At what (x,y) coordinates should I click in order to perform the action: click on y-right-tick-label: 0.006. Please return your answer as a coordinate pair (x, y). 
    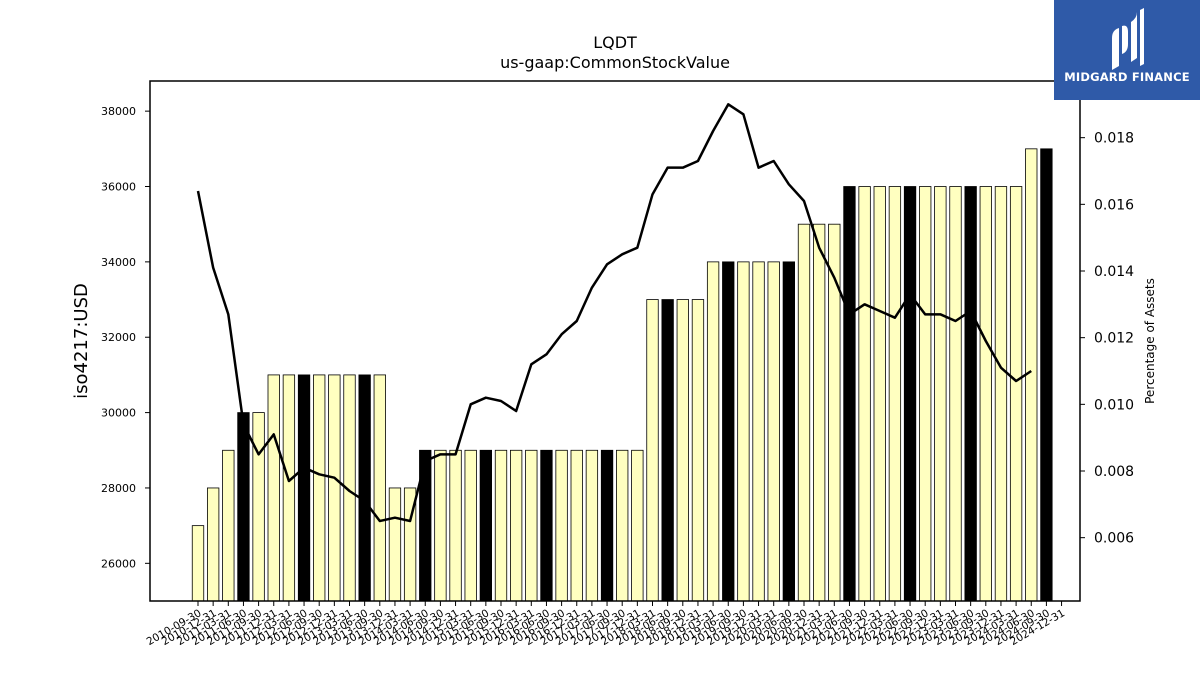
    Looking at the image, I should click on (1114, 539).